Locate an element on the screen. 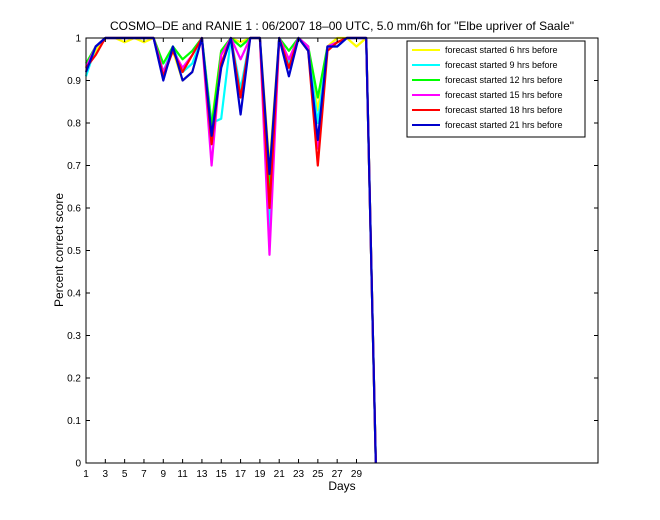 Image resolution: width=660 pixels, height=520 pixels. y-tick-label: 0.7 is located at coordinates (74, 166).